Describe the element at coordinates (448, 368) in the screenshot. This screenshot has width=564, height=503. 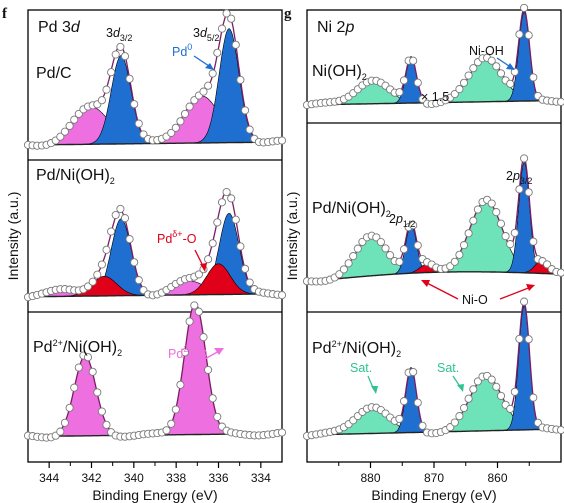
I see `g-anno-sat-right: Sat.` at that location.